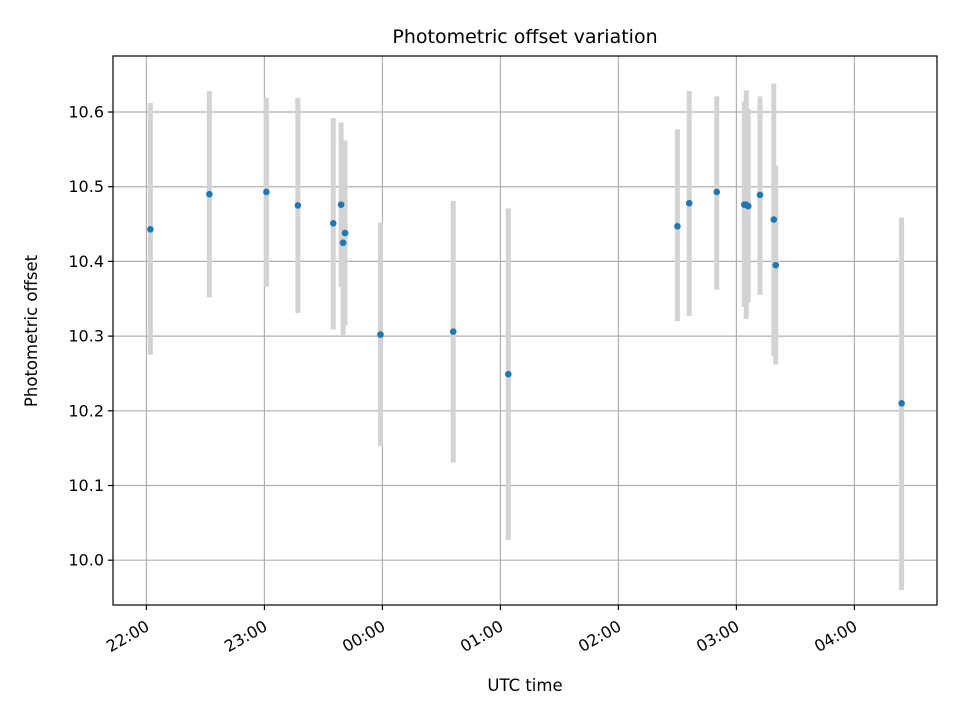  Describe the element at coordinates (86, 336) in the screenshot. I see `y-tick-label: 10.3` at that location.